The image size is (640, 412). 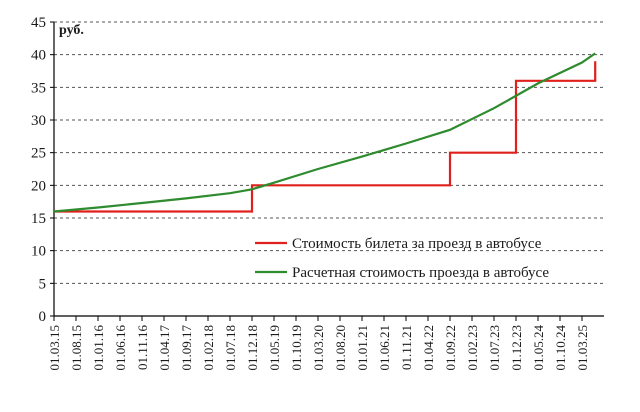 What do you see at coordinates (420, 273) in the screenshot?
I see `legend-label: Расчетная стоимость проезда в автобусе` at bounding box center [420, 273].